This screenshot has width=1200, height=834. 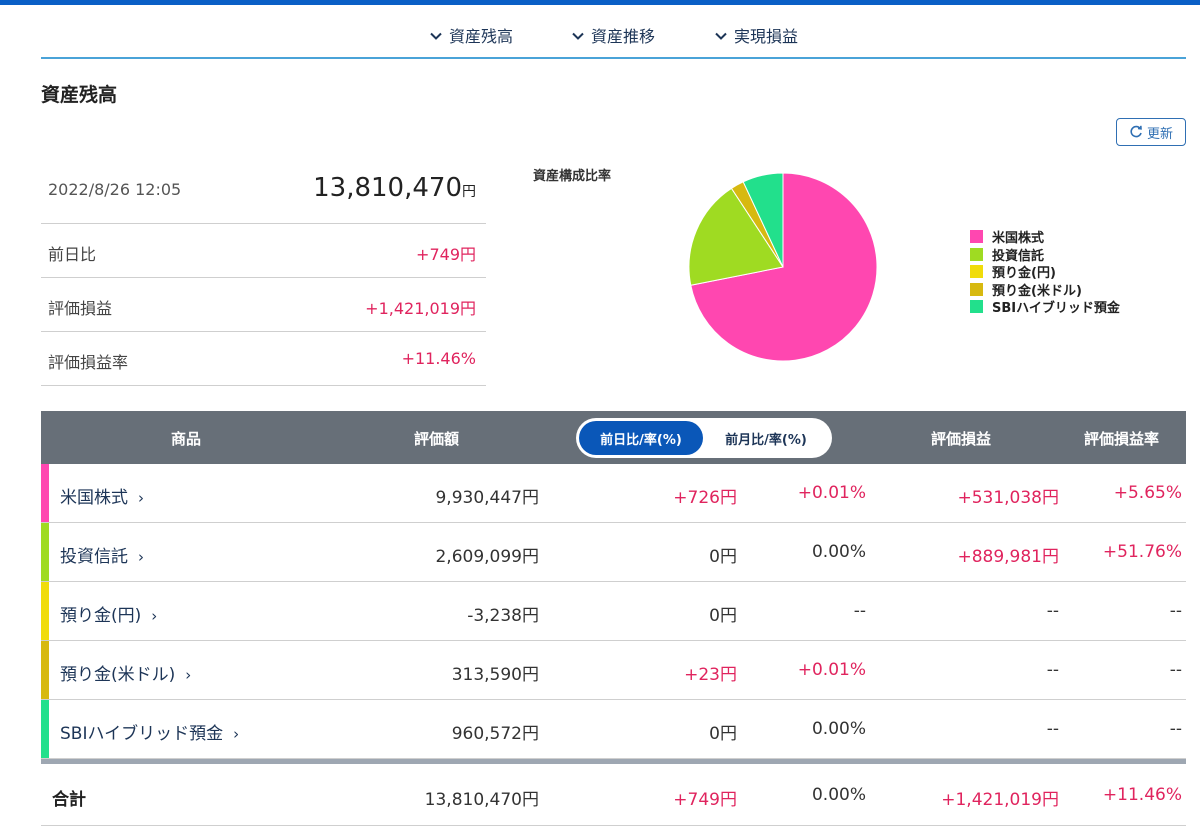 I want to click on asset-allocation-pie-chart, so click(x=783, y=267).